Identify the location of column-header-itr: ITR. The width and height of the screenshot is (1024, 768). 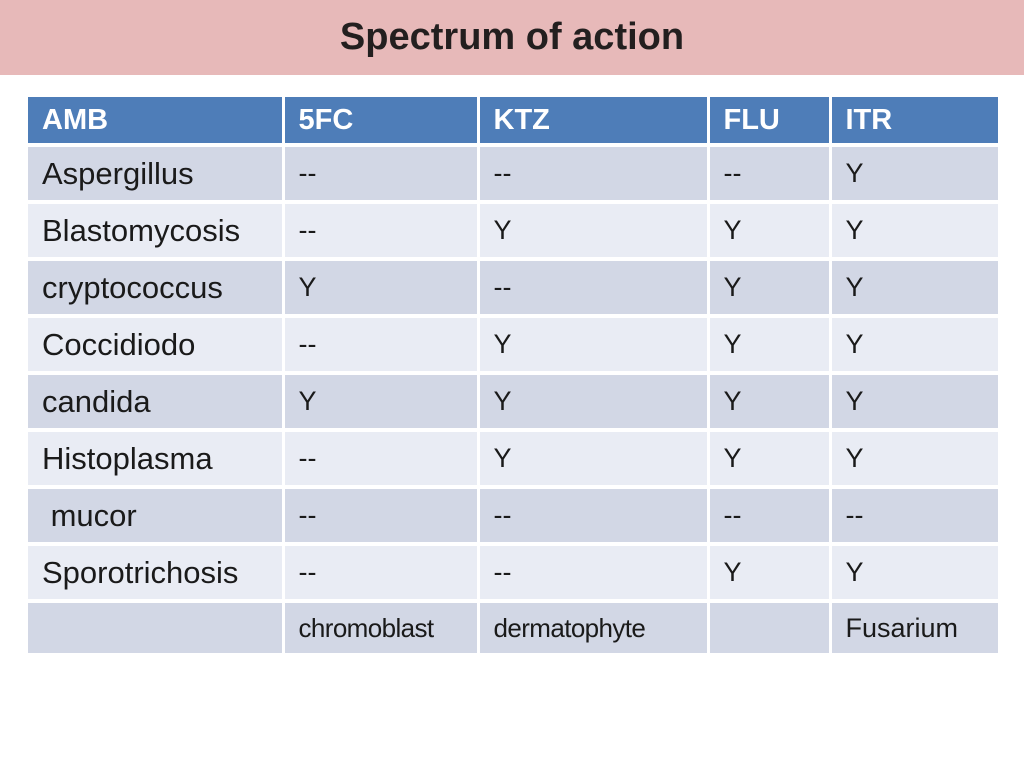
(914, 122).